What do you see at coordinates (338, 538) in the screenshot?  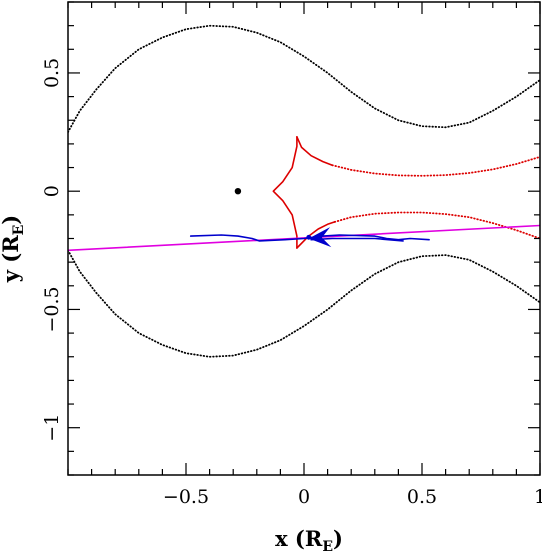 I see `x-axis-label-close: )` at bounding box center [338, 538].